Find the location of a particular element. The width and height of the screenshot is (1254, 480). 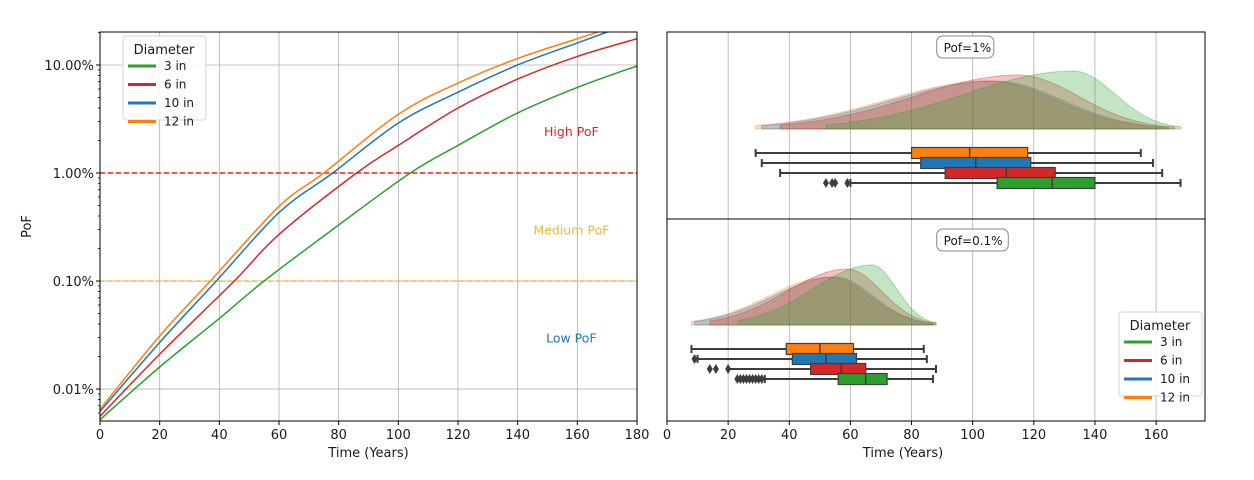

zone-label: Medium PoF is located at coordinates (571, 229).